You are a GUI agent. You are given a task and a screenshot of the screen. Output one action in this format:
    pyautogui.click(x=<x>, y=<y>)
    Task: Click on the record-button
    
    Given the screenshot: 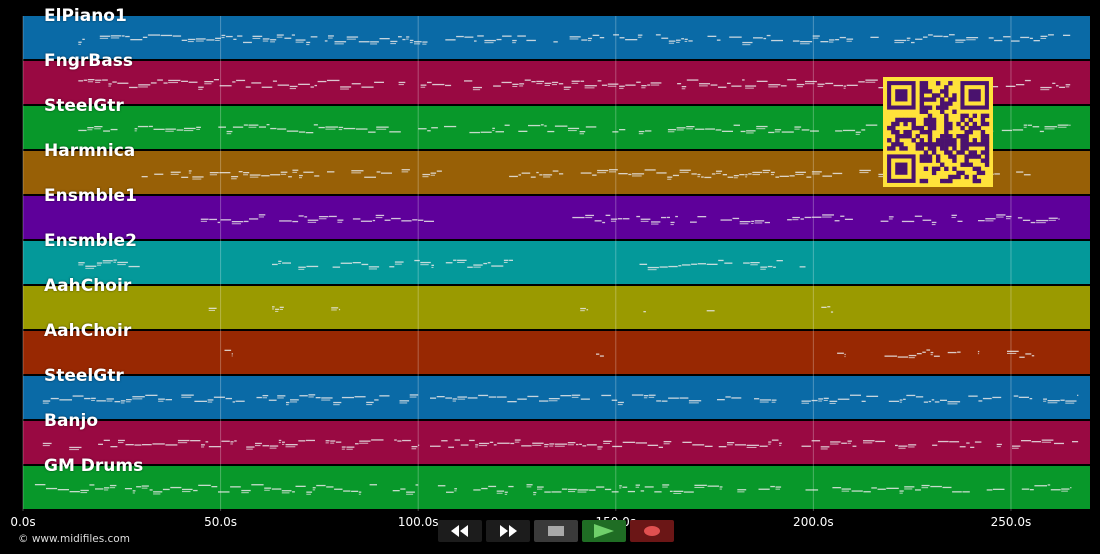 What is the action you would take?
    pyautogui.click(x=652, y=531)
    